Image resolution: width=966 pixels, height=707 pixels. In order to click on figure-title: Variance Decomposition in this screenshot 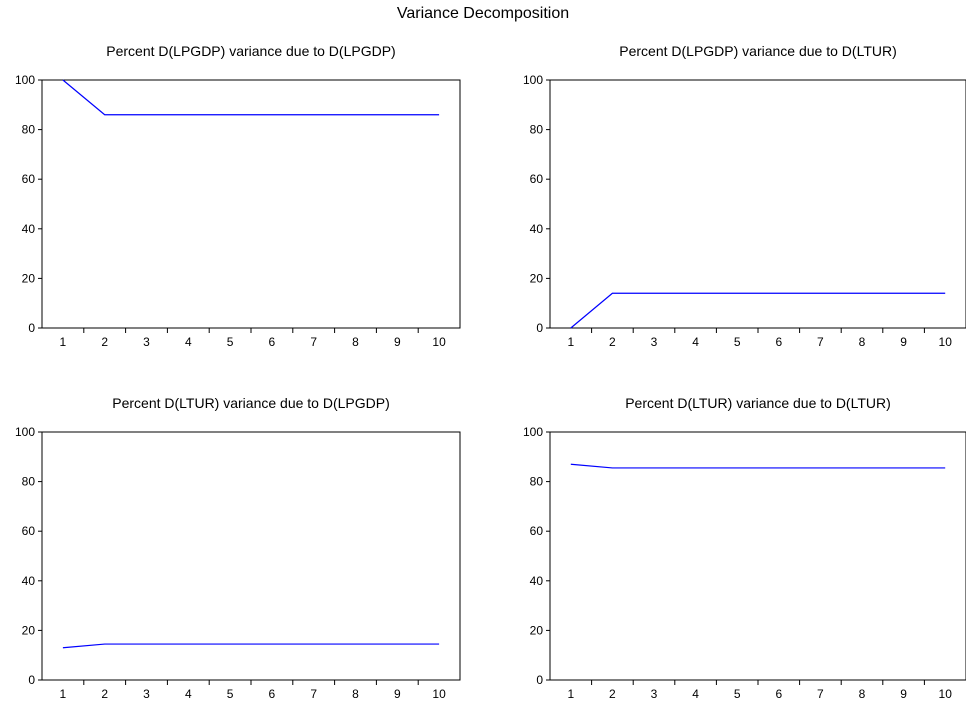, I will do `click(483, 13)`.